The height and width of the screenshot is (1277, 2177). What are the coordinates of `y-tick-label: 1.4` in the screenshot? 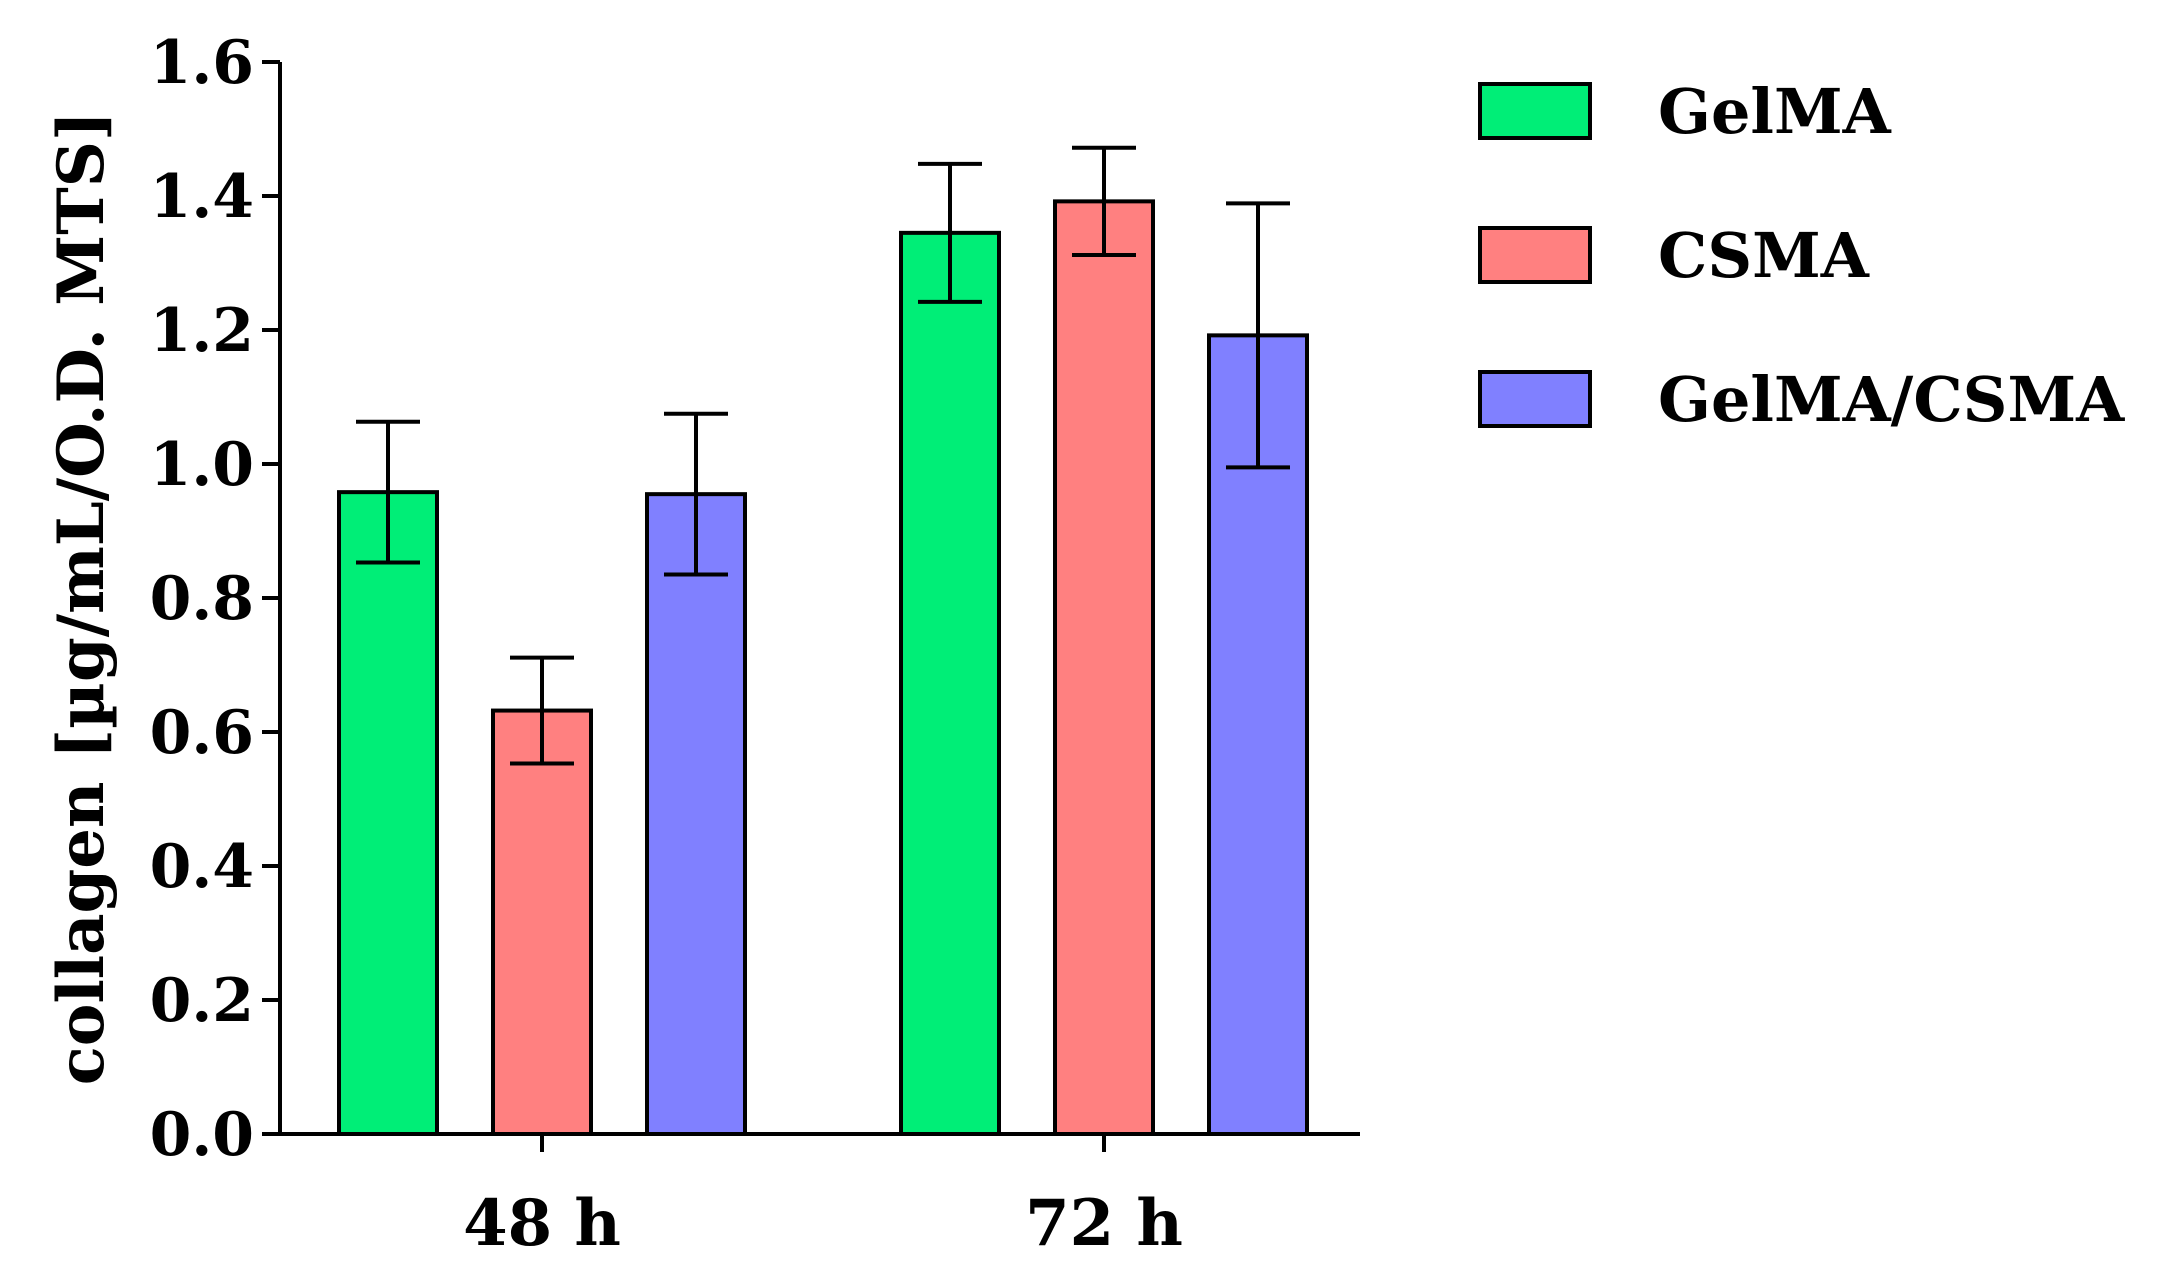 It's located at (202, 197).